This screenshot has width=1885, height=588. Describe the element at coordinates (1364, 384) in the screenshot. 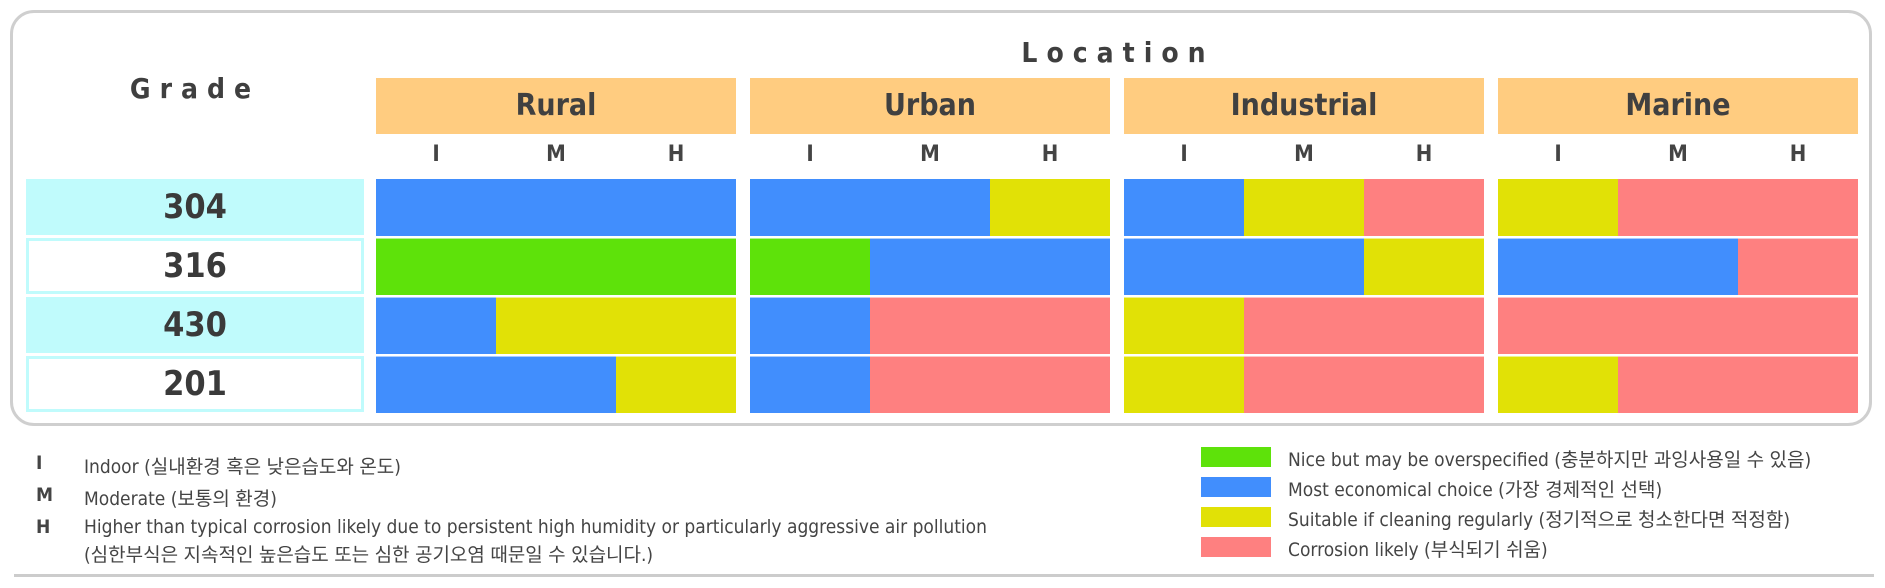

I see `rating-cell-201-industrial-m-to-h` at that location.